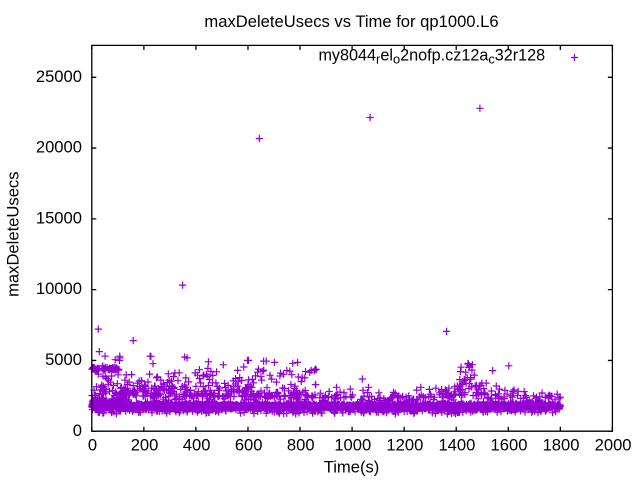 The width and height of the screenshot is (640, 480). What do you see at coordinates (431, 57) in the screenshot?
I see `svg-text: my8044relo2nofp.cz12ac32r128` at bounding box center [431, 57].